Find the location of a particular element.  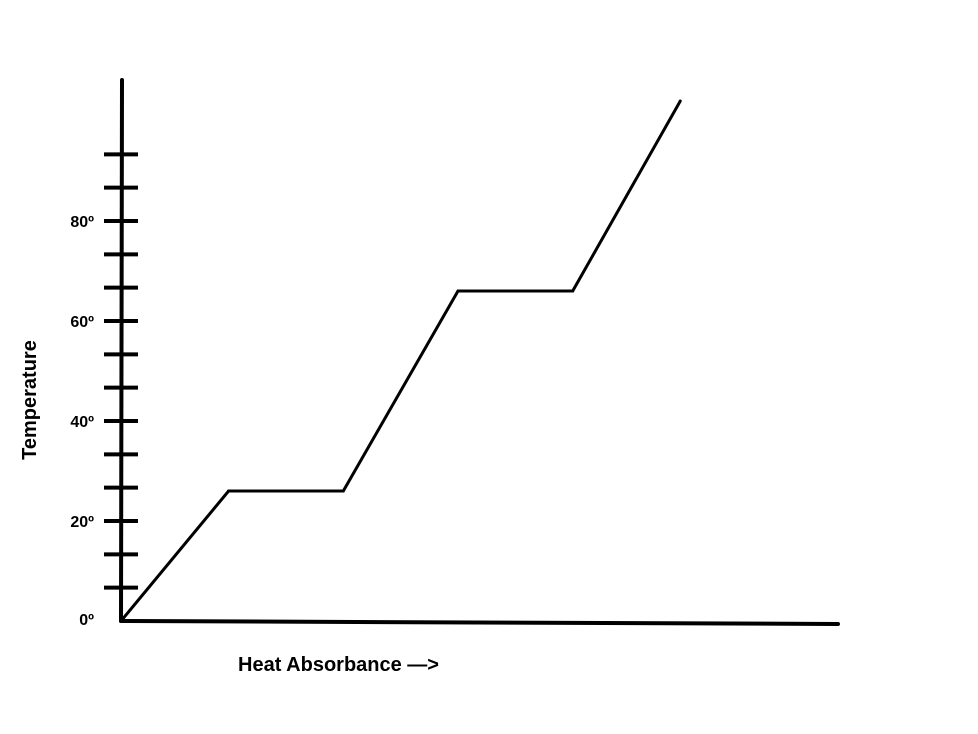

y-tick-label: 60º is located at coordinates (82, 322).